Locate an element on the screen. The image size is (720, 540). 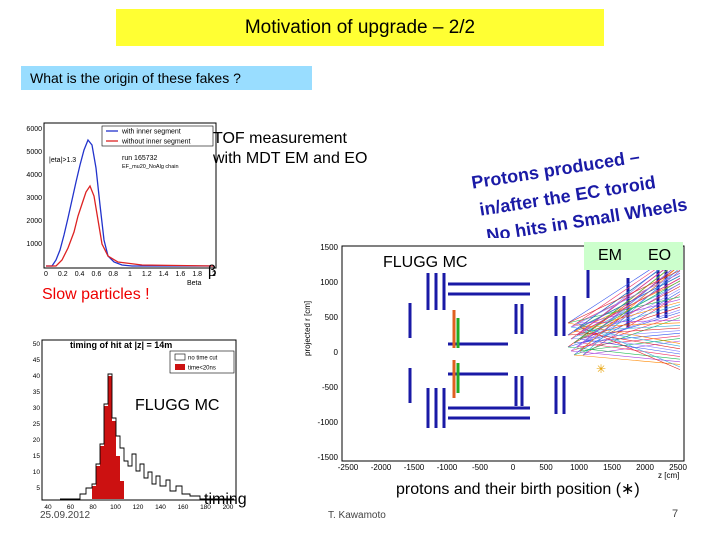
display-xtick: -1000 is located at coordinates (447, 467).